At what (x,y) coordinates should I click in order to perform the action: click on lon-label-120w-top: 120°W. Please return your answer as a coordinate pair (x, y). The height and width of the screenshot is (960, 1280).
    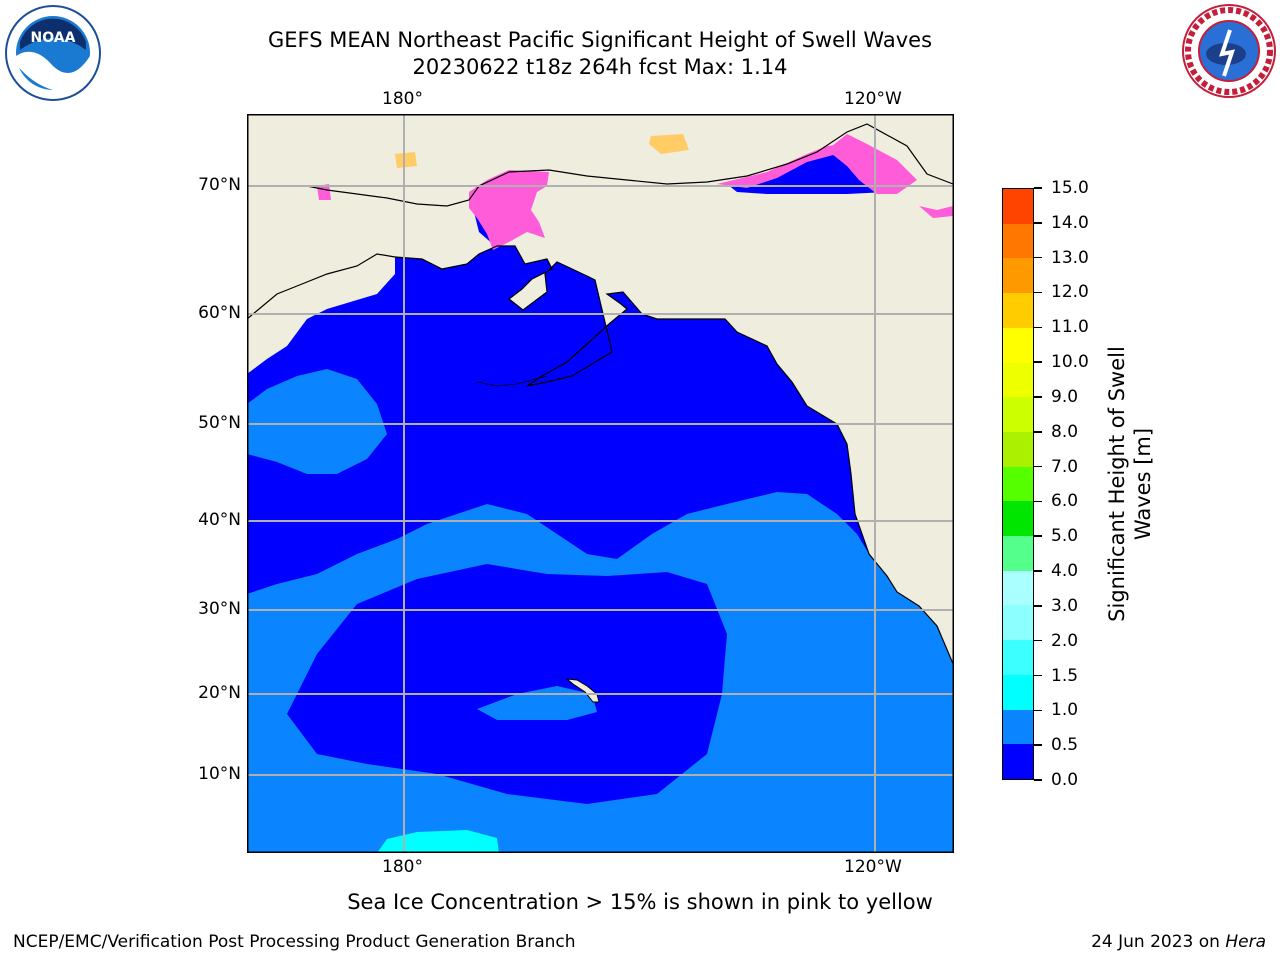
    Looking at the image, I should click on (873, 99).